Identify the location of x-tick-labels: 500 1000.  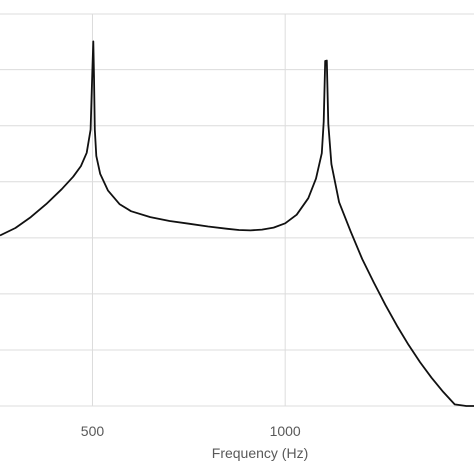
(191, 431).